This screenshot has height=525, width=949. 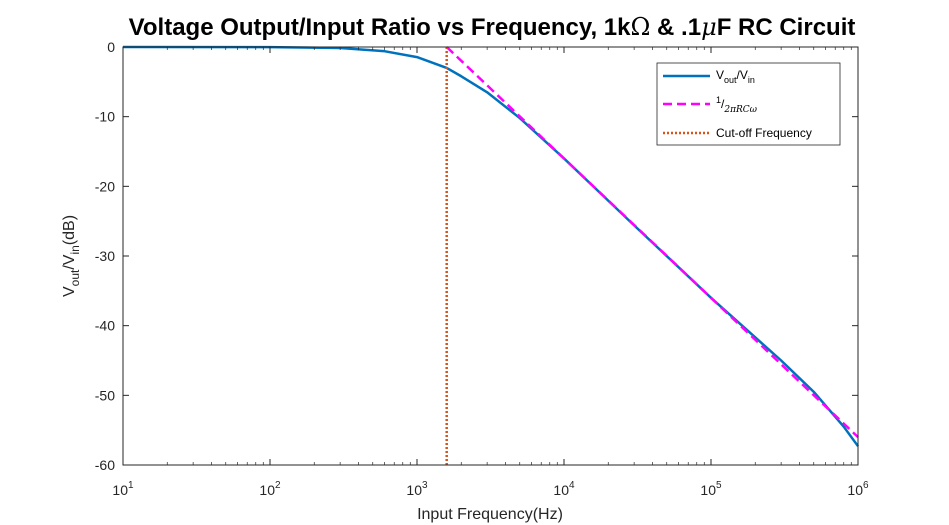 I want to click on y-tick-label: 0, so click(x=111, y=47).